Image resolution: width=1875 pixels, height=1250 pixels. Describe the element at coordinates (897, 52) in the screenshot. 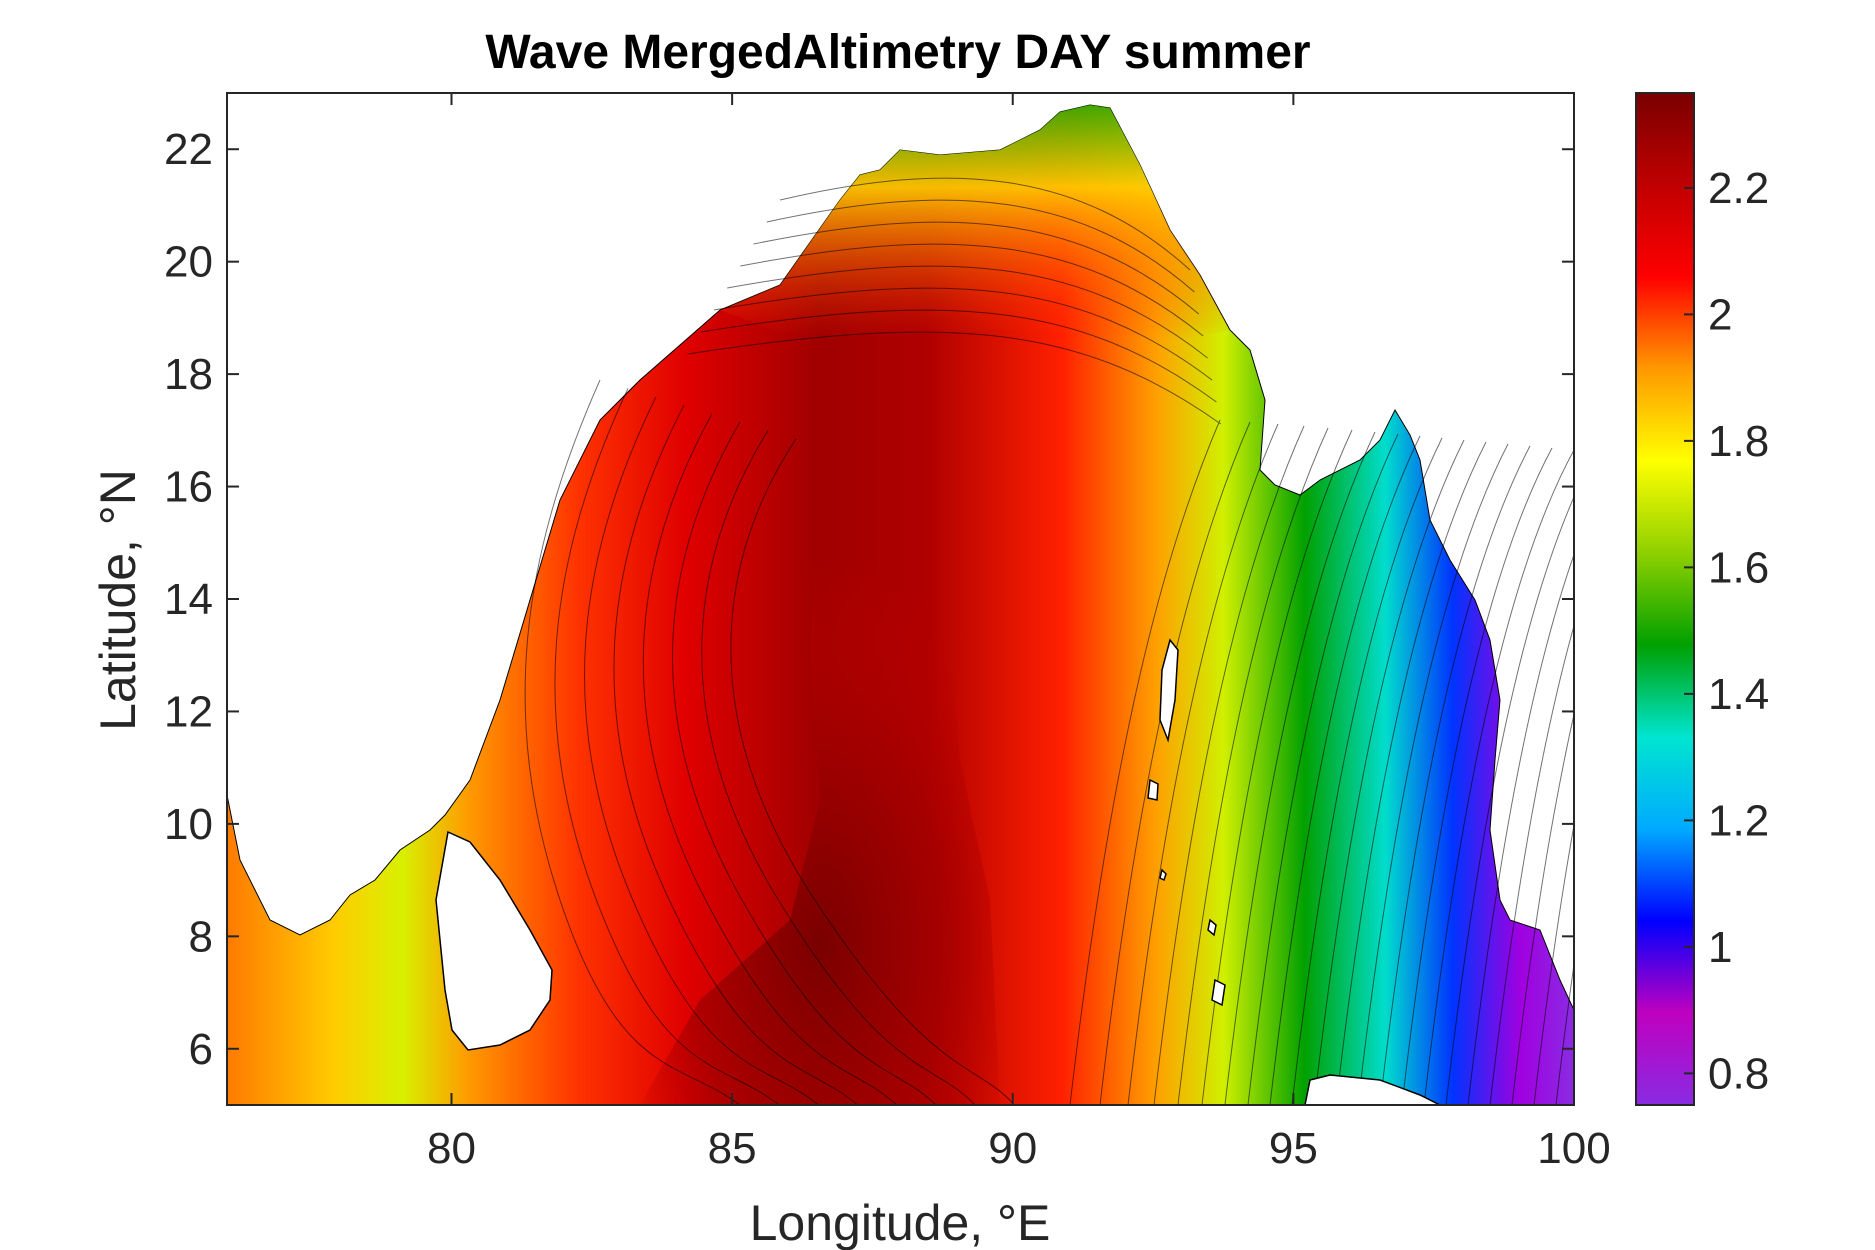

I see `chart-title: Wave MergedAltimetry DAY summer` at that location.